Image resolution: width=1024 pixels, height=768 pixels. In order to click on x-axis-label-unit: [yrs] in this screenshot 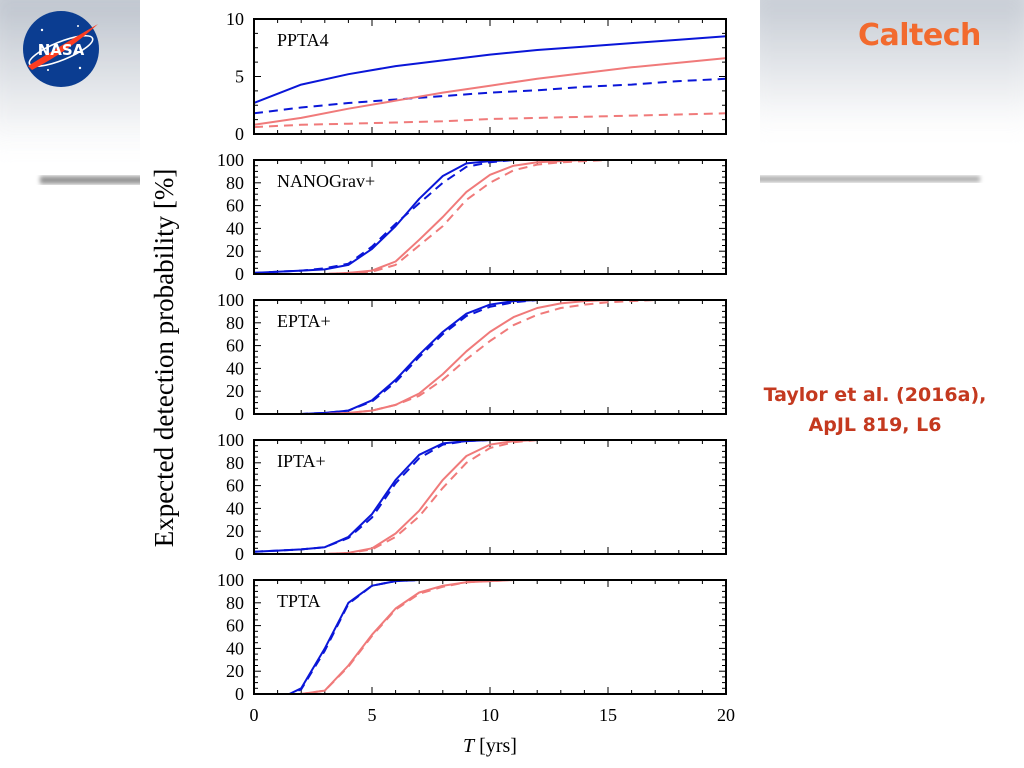, I will do `click(495, 746)`.